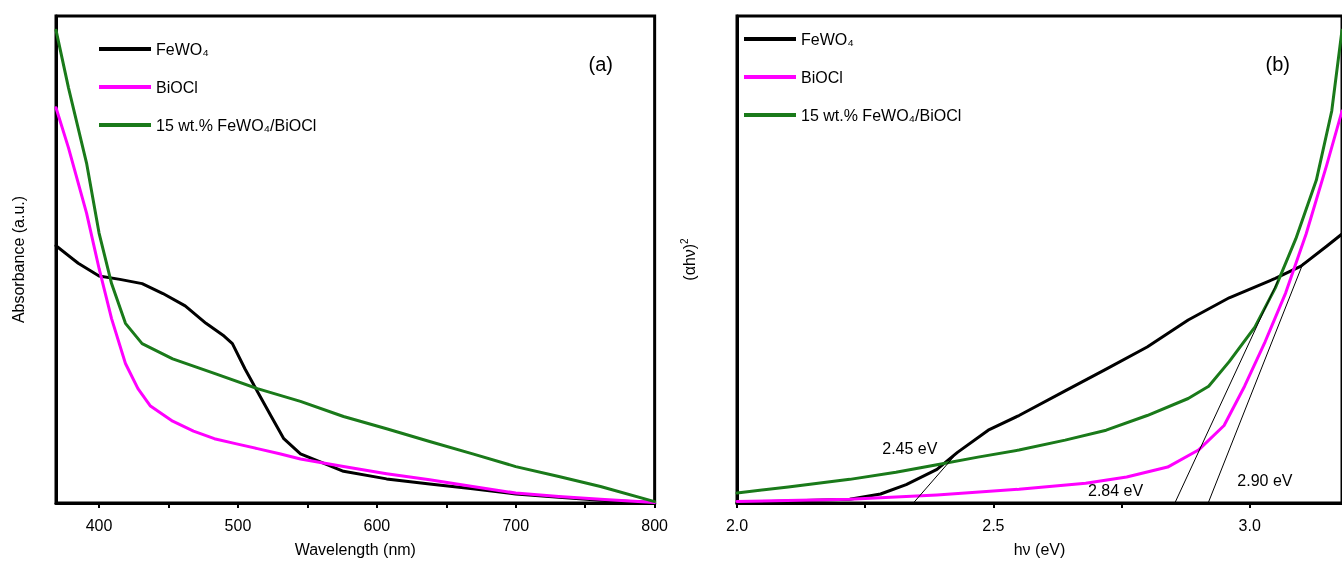 This screenshot has width=1342, height=567. What do you see at coordinates (1278, 64) in the screenshot?
I see `annotation: (b)` at bounding box center [1278, 64].